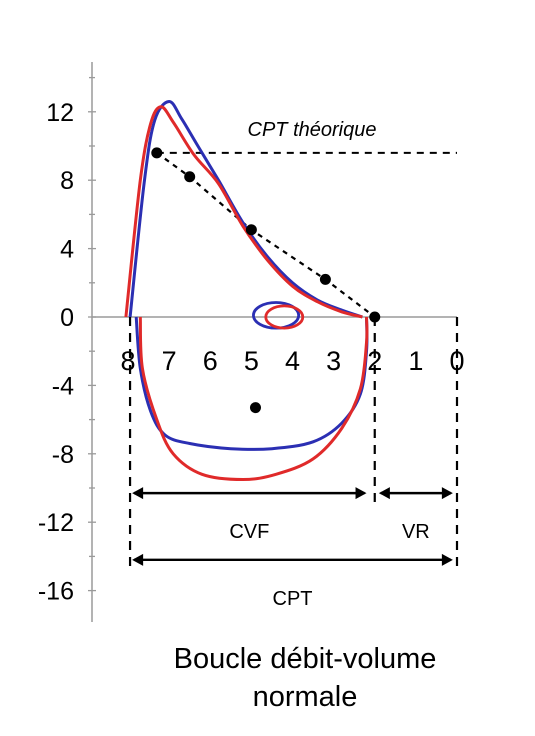 This screenshot has width=535, height=736. Describe the element at coordinates (333, 361) in the screenshot. I see `x-tick-label: 3` at that location.